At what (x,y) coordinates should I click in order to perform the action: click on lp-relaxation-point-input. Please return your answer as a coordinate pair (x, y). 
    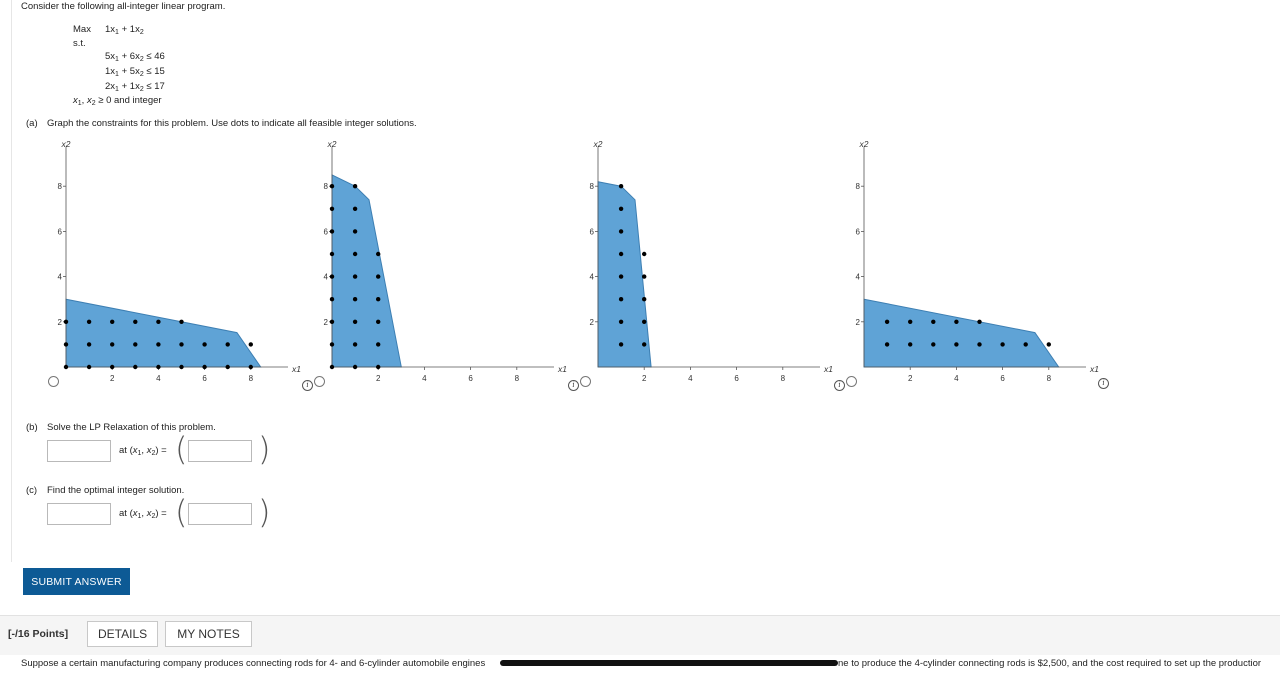
    Looking at the image, I should click on (220, 451).